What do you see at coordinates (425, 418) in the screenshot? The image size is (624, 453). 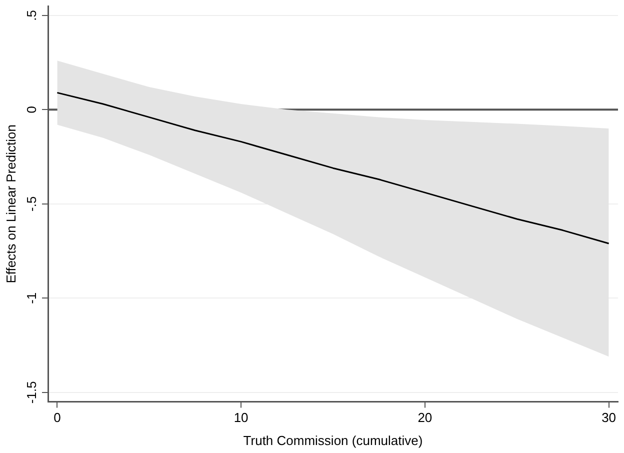 I see `x-tick-label: 20` at bounding box center [425, 418].